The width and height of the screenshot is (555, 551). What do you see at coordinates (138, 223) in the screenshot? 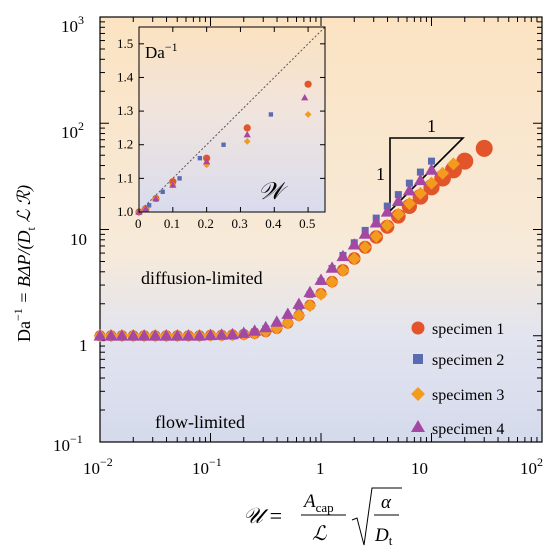
I see `inset-x-tick-label: 0` at bounding box center [138, 223].